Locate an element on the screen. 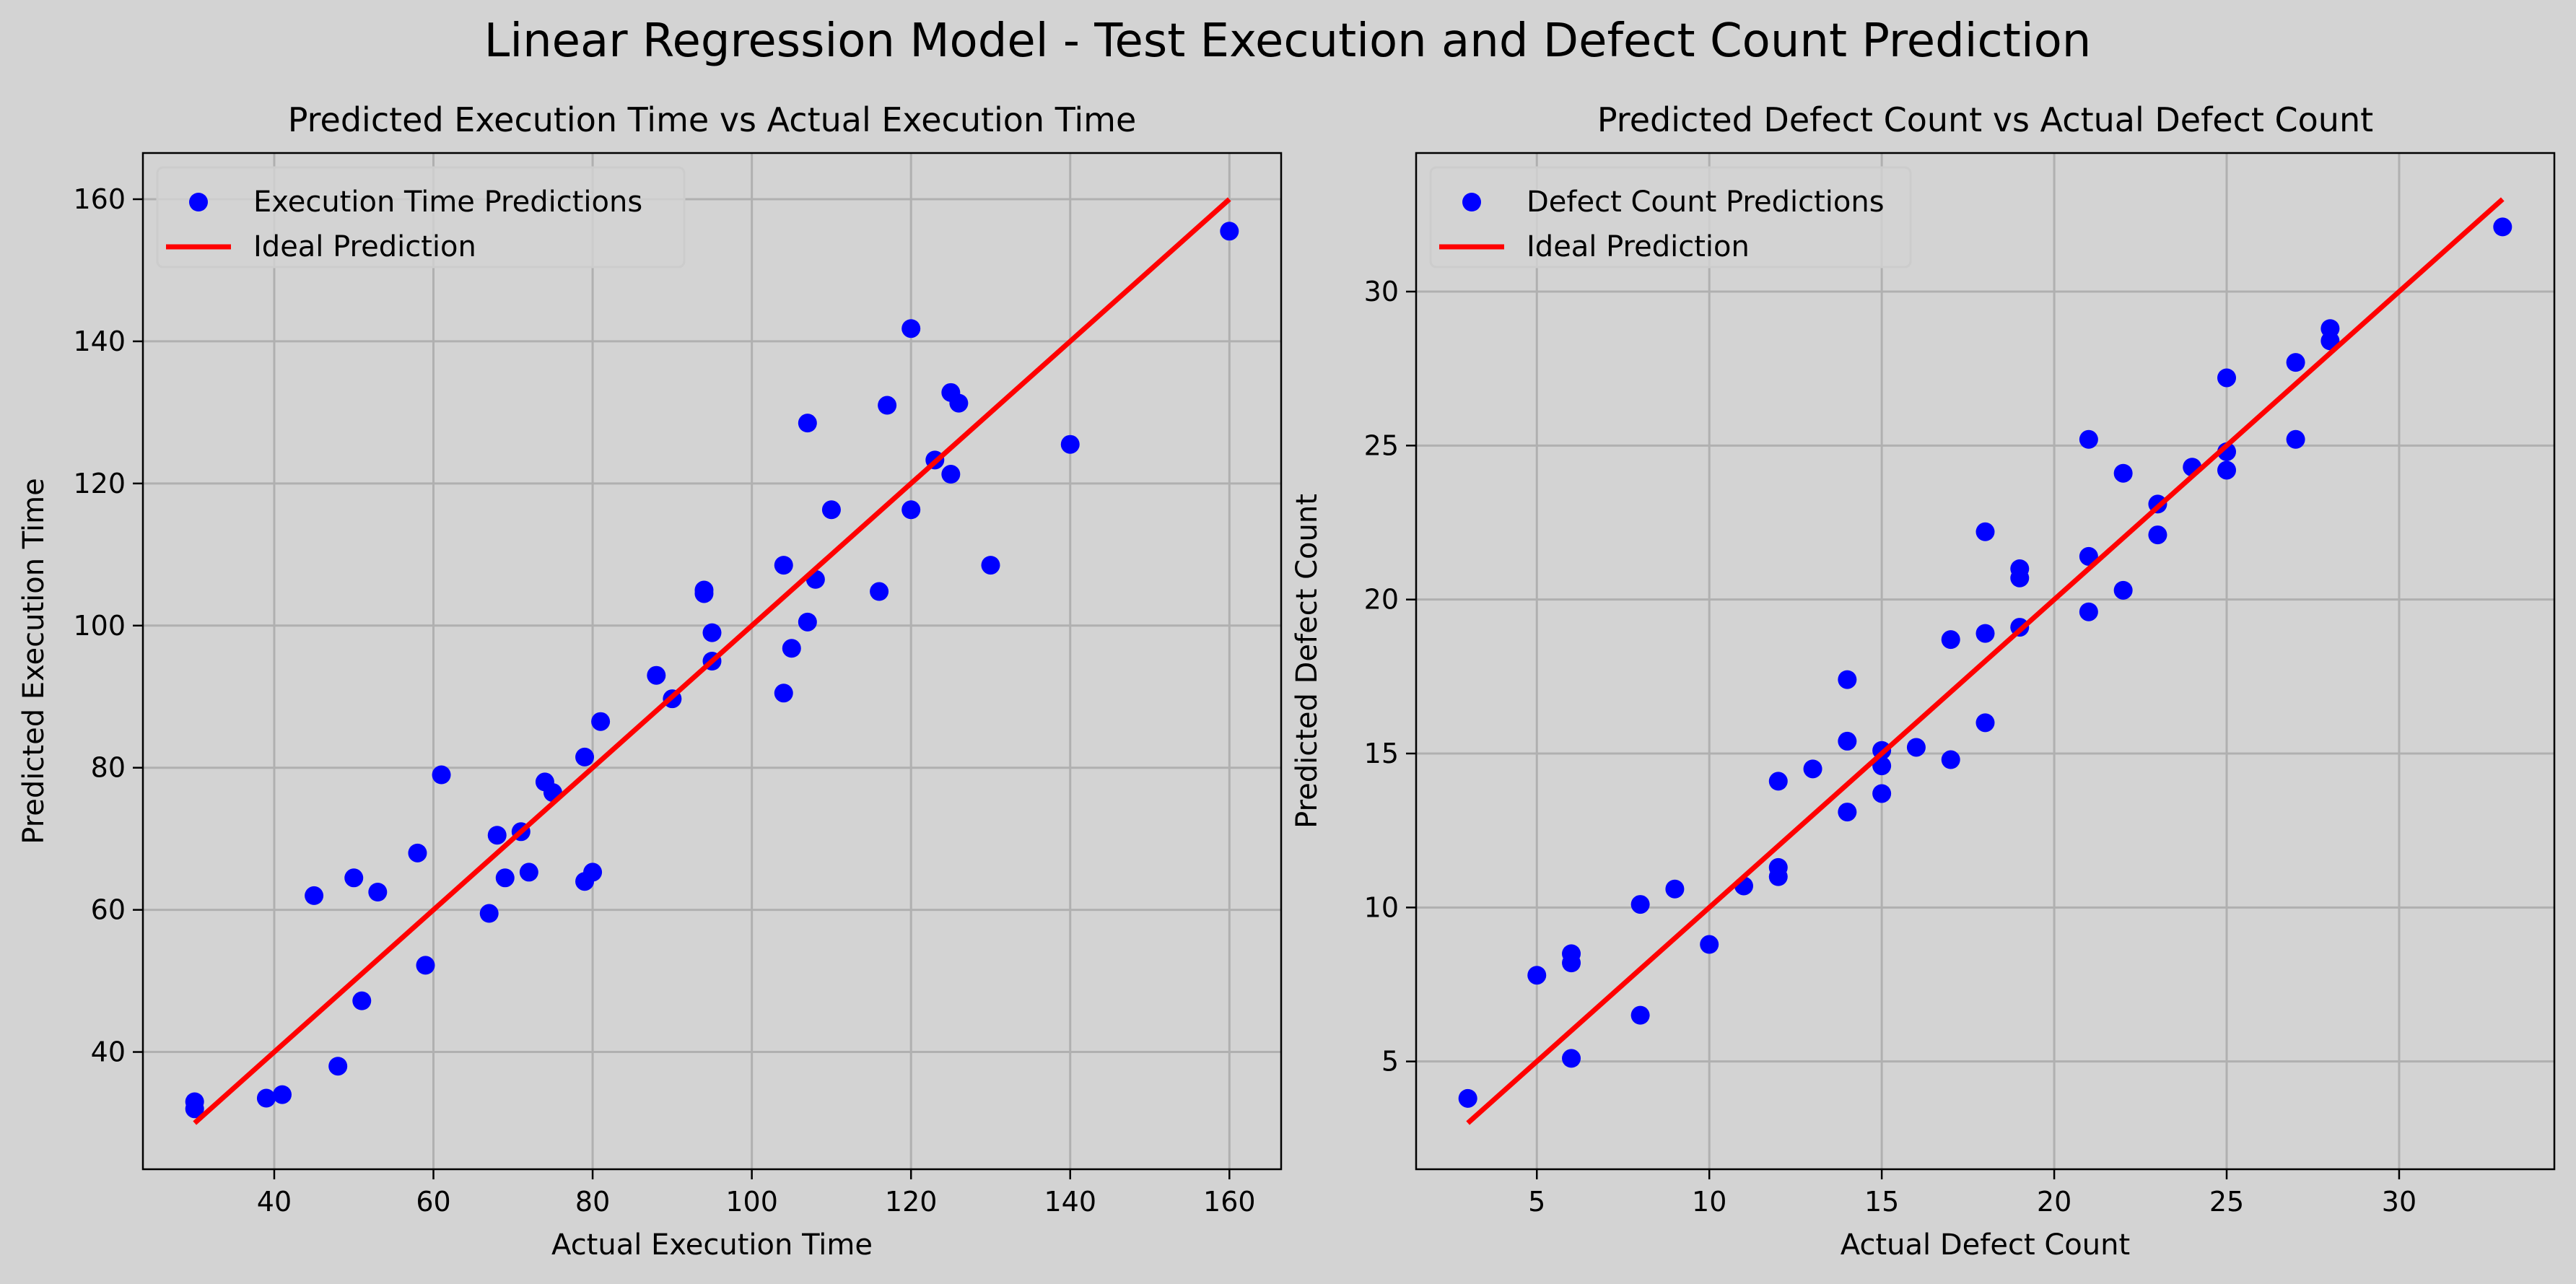 The image size is (2576, 1284). defect-ytick-label: 20 is located at coordinates (1381, 600).